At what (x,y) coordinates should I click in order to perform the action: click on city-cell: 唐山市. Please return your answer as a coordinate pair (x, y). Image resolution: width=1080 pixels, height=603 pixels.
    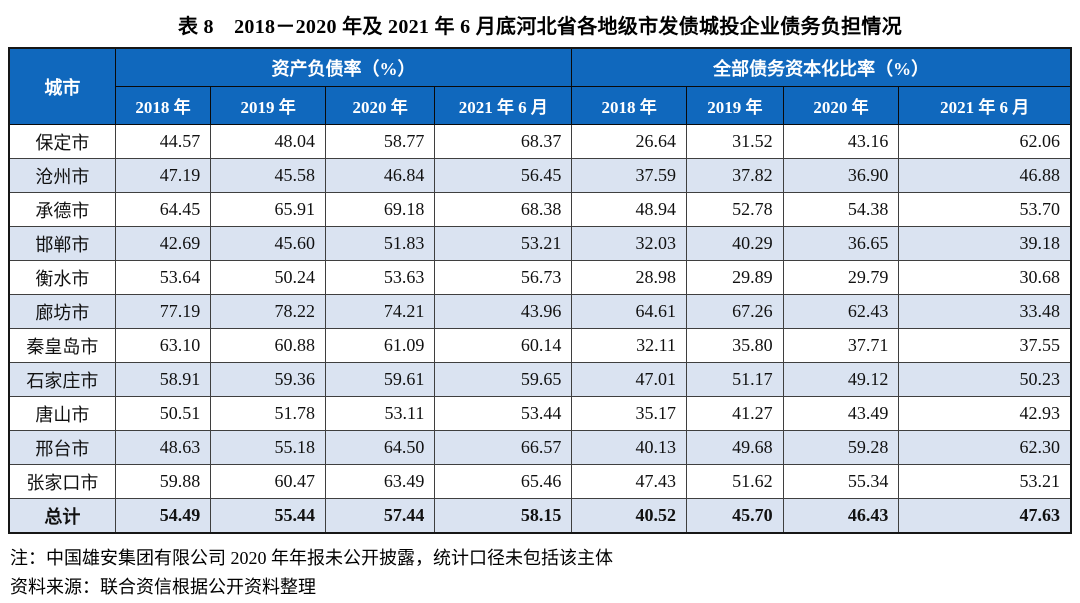
    Looking at the image, I should click on (62, 413).